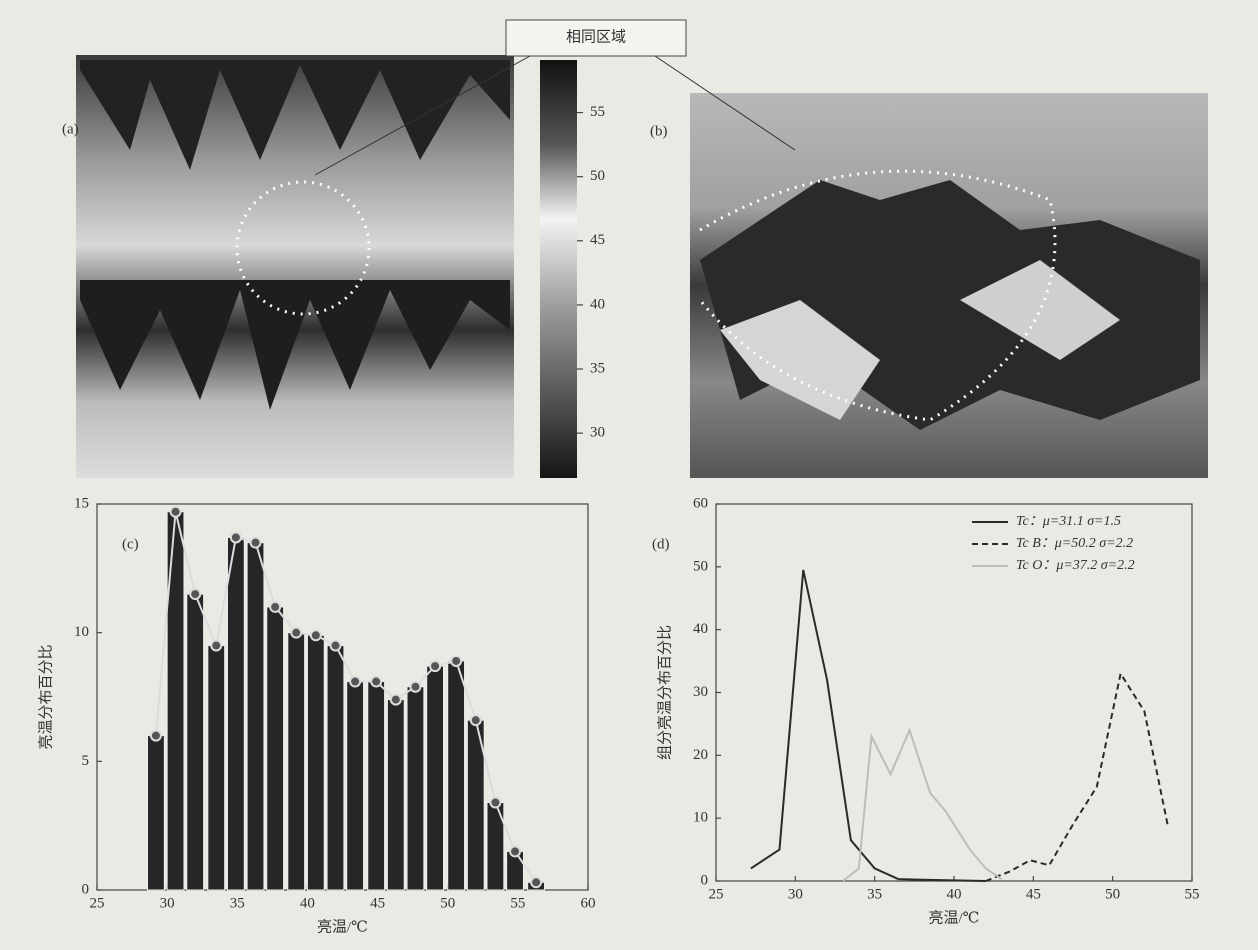 This screenshot has width=1258, height=950. I want to click on colorbar-tick-label: 55, so click(597, 112).